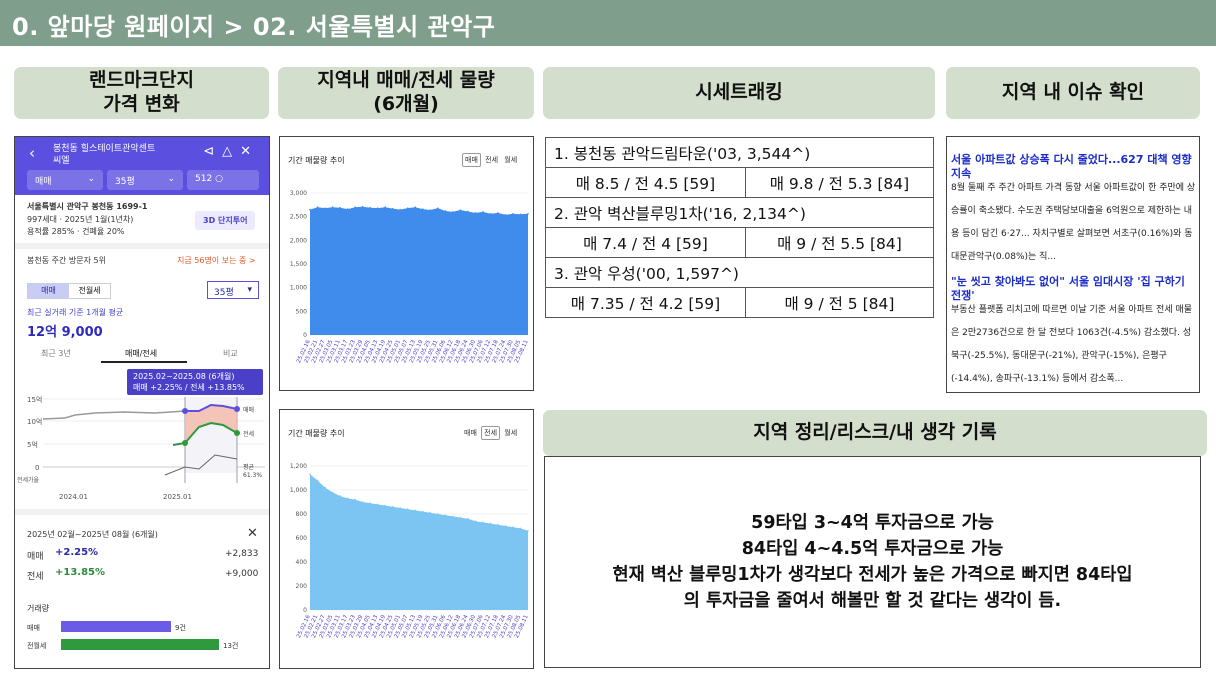  I want to click on complex-address: 서울특별시 관악구 봉천동 1699-1, so click(87, 206).